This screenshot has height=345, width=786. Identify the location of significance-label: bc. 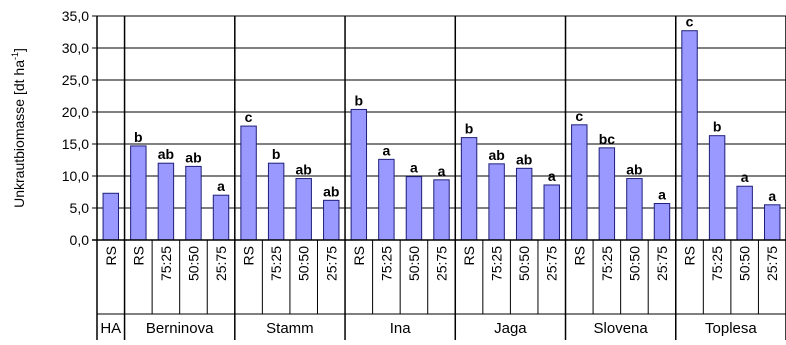
(607, 139).